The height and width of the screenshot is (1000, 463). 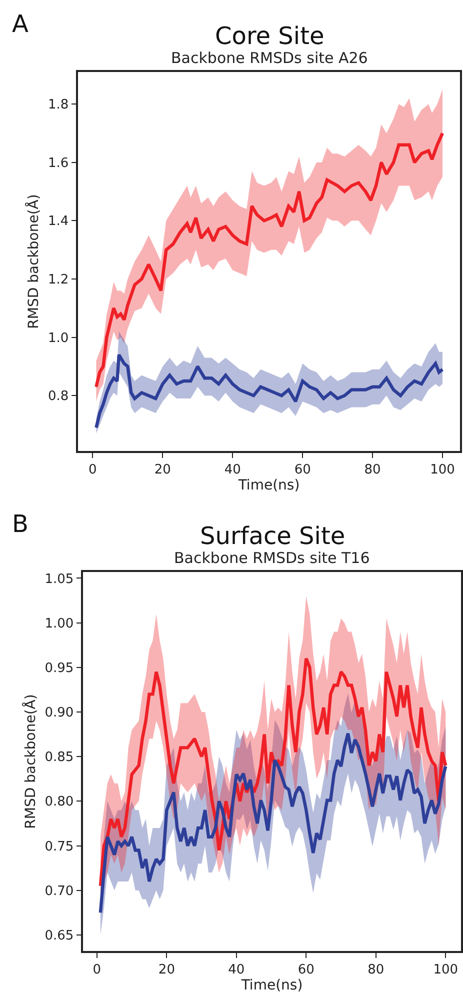 What do you see at coordinates (59, 802) in the screenshot?
I see `y-tick-label: 0.80` at bounding box center [59, 802].